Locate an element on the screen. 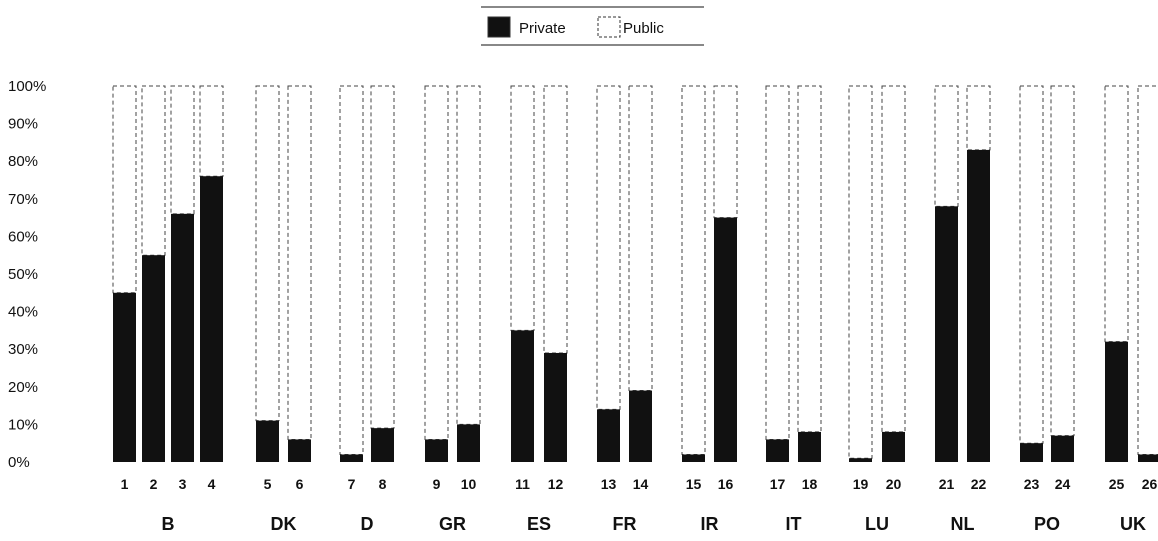 This screenshot has width=1158, height=541. group-label-gr: GR is located at coordinates (452, 524).